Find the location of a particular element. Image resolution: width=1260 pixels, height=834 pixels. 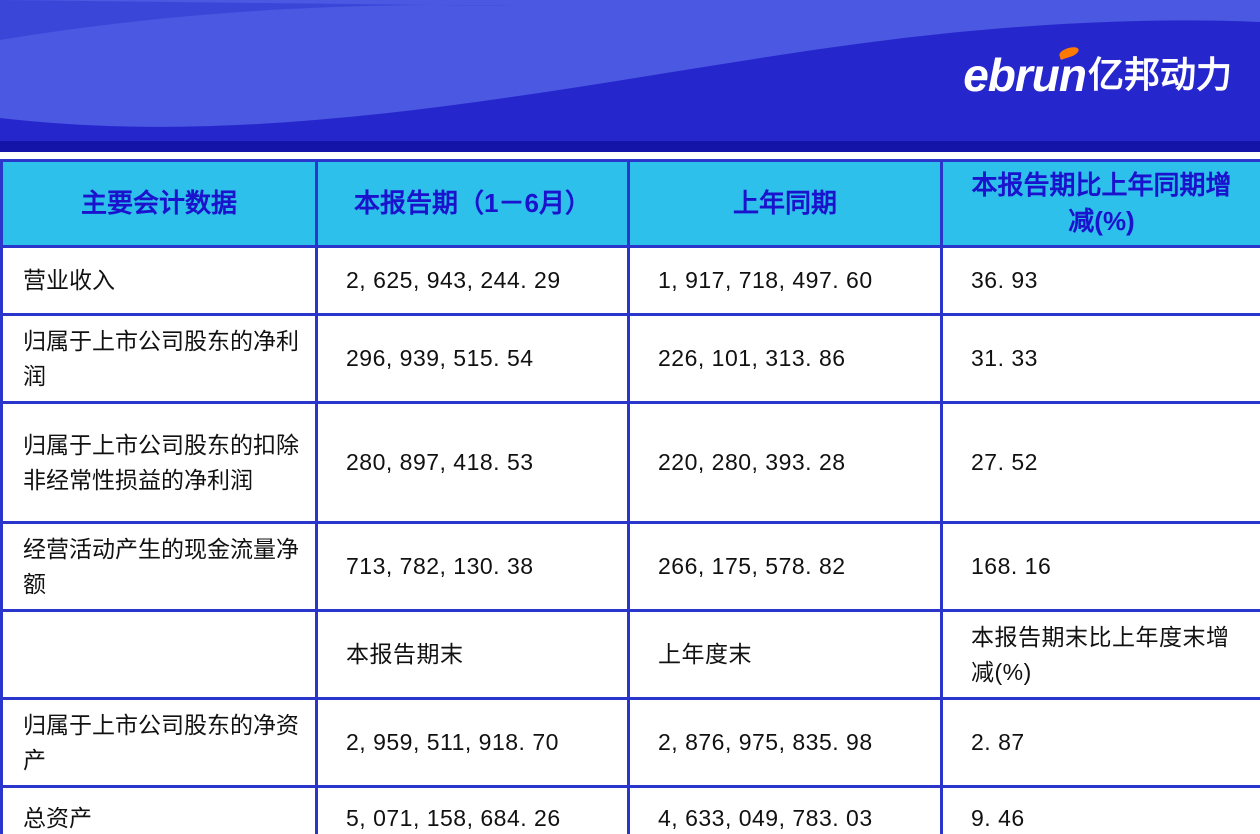

subheader-cell: 本报告期末 is located at coordinates (472, 654).